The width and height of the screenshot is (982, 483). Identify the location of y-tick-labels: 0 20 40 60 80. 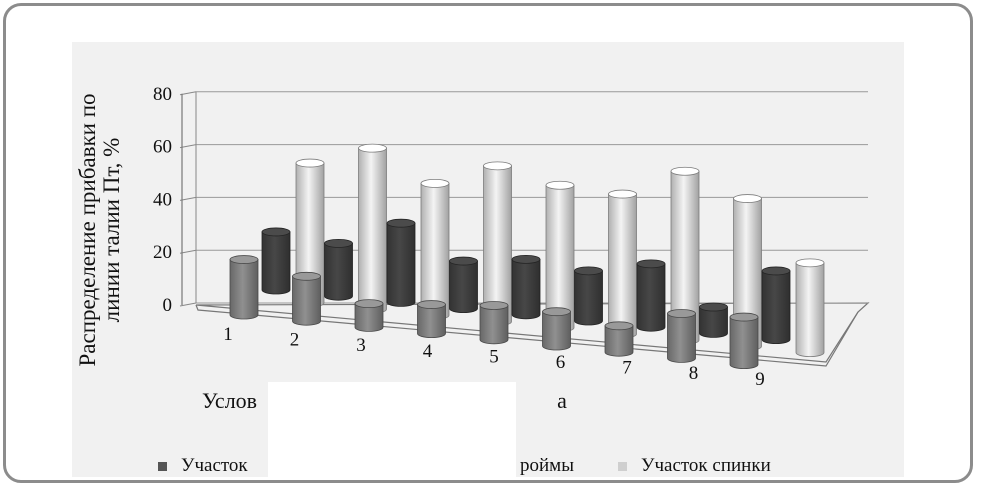
(162, 200).